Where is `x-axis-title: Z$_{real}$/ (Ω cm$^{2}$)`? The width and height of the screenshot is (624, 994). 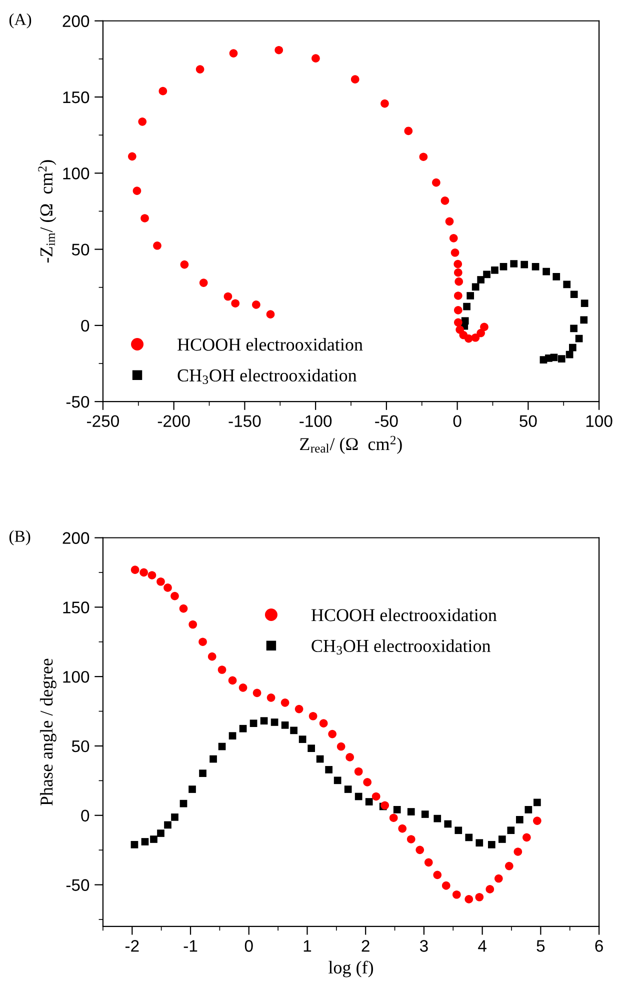 x-axis-title: Z$_{real}$/ (Ω cm$^{2}$) is located at coordinates (351, 445).